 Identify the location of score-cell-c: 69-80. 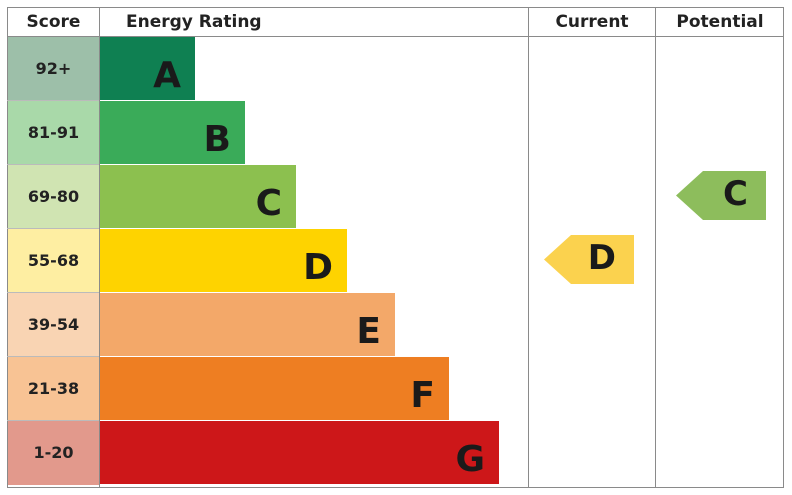
(53, 197).